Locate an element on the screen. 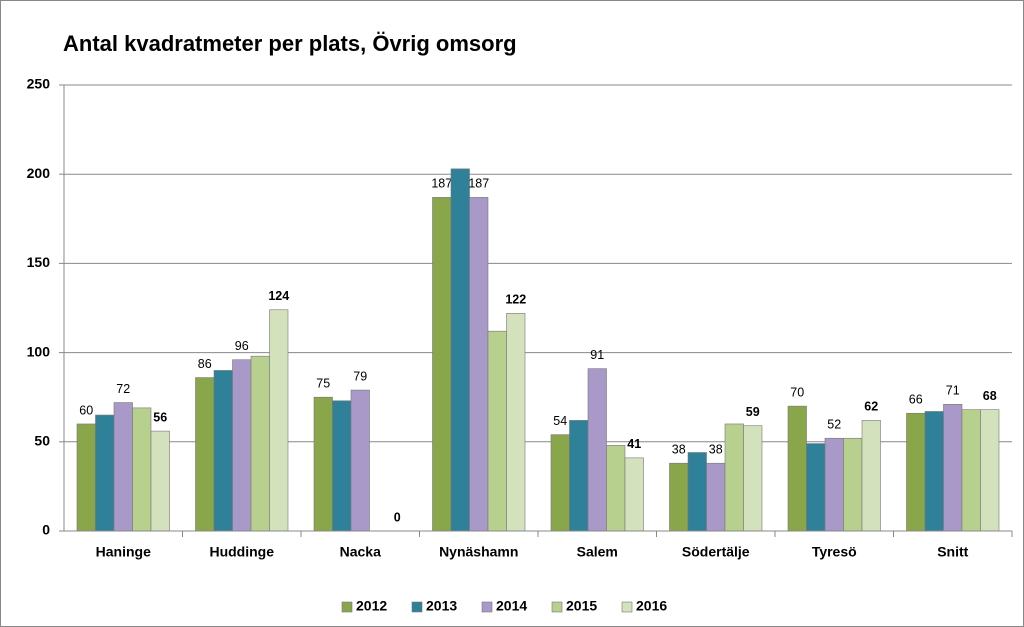  x-tick-label: Nacka is located at coordinates (360, 552).